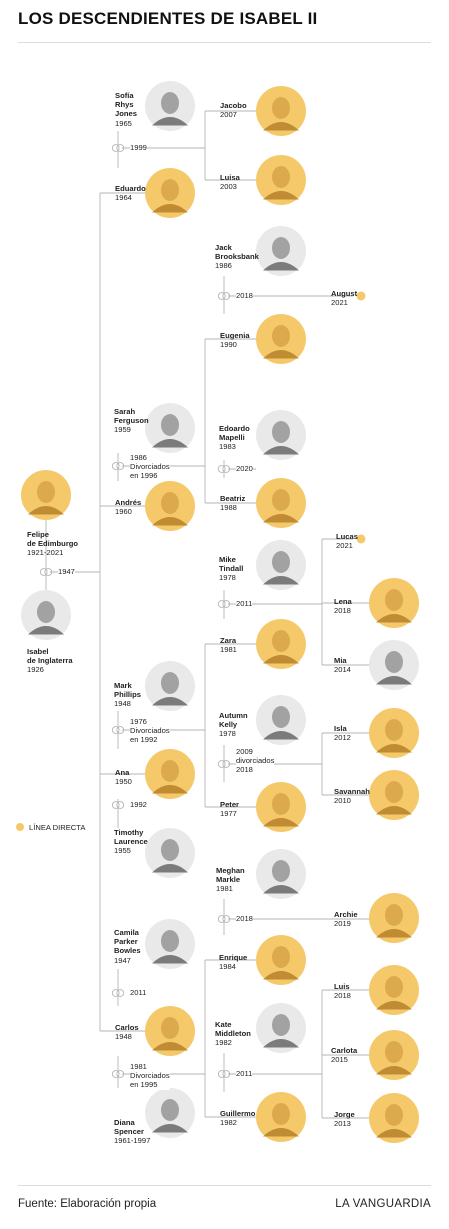 The width and height of the screenshot is (449, 1229). Describe the element at coordinates (132, 1141) in the screenshot. I see `person-years: 1961-1997` at that location.